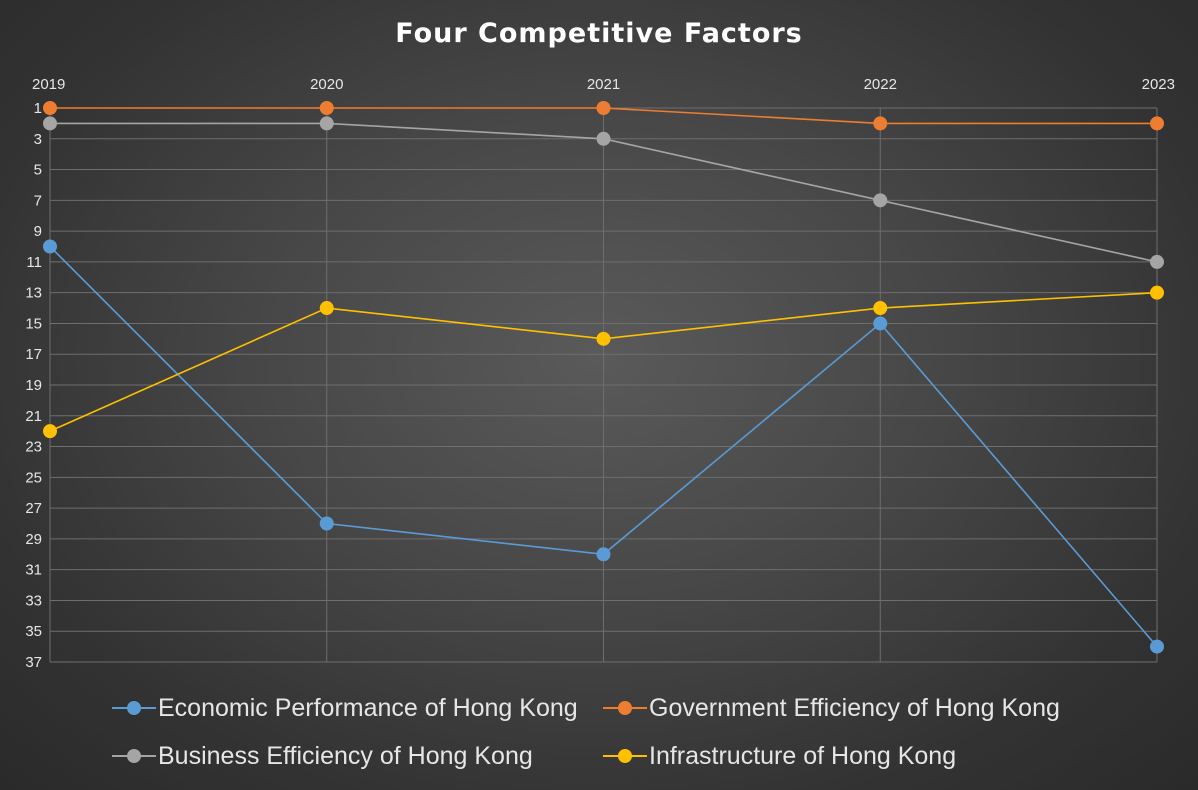  What do you see at coordinates (33, 631) in the screenshot?
I see `y-tick-label: 35` at bounding box center [33, 631].